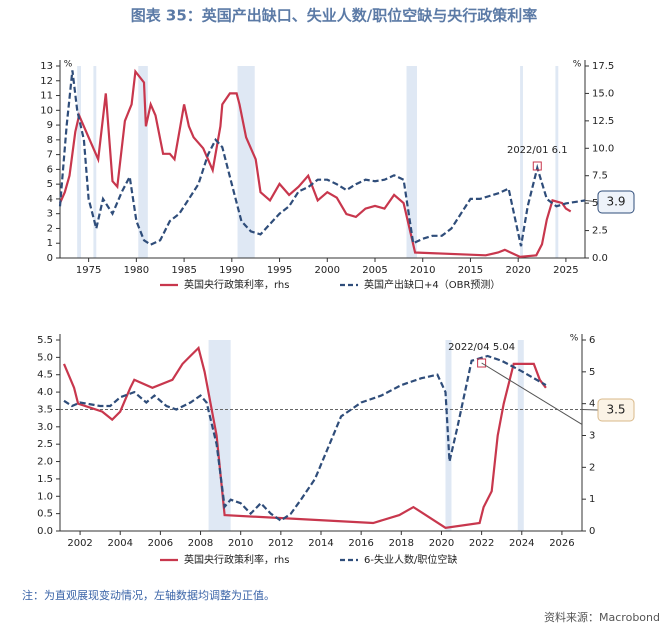 The width and height of the screenshot is (668, 633). What do you see at coordinates (50, 214) in the screenshot?
I see `y-tick-label: 3` at bounding box center [50, 214].